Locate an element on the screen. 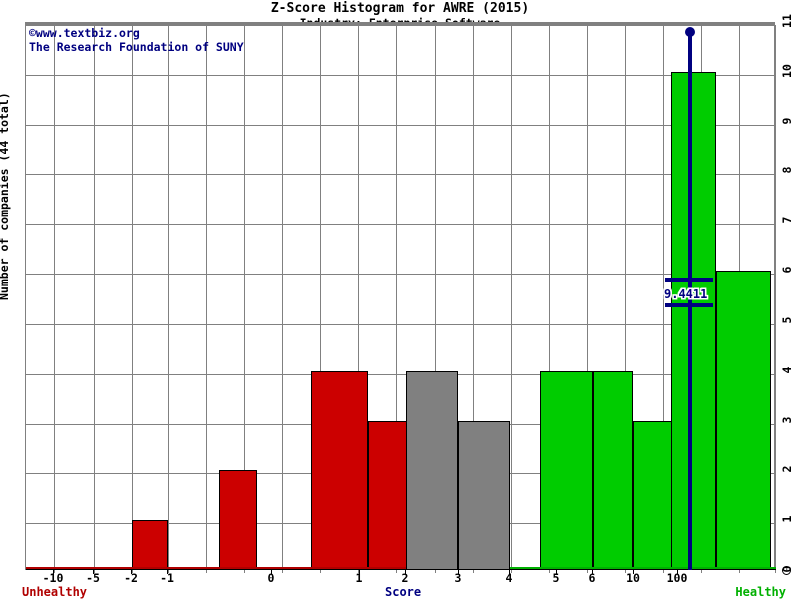 The height and width of the screenshot is (600, 800). healthy-label: Healthy is located at coordinates (760, 592).